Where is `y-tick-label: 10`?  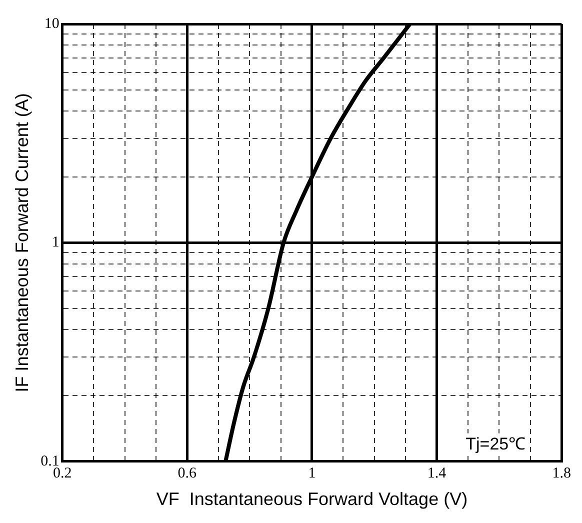
y-tick-label: 10 is located at coordinates (52, 24).